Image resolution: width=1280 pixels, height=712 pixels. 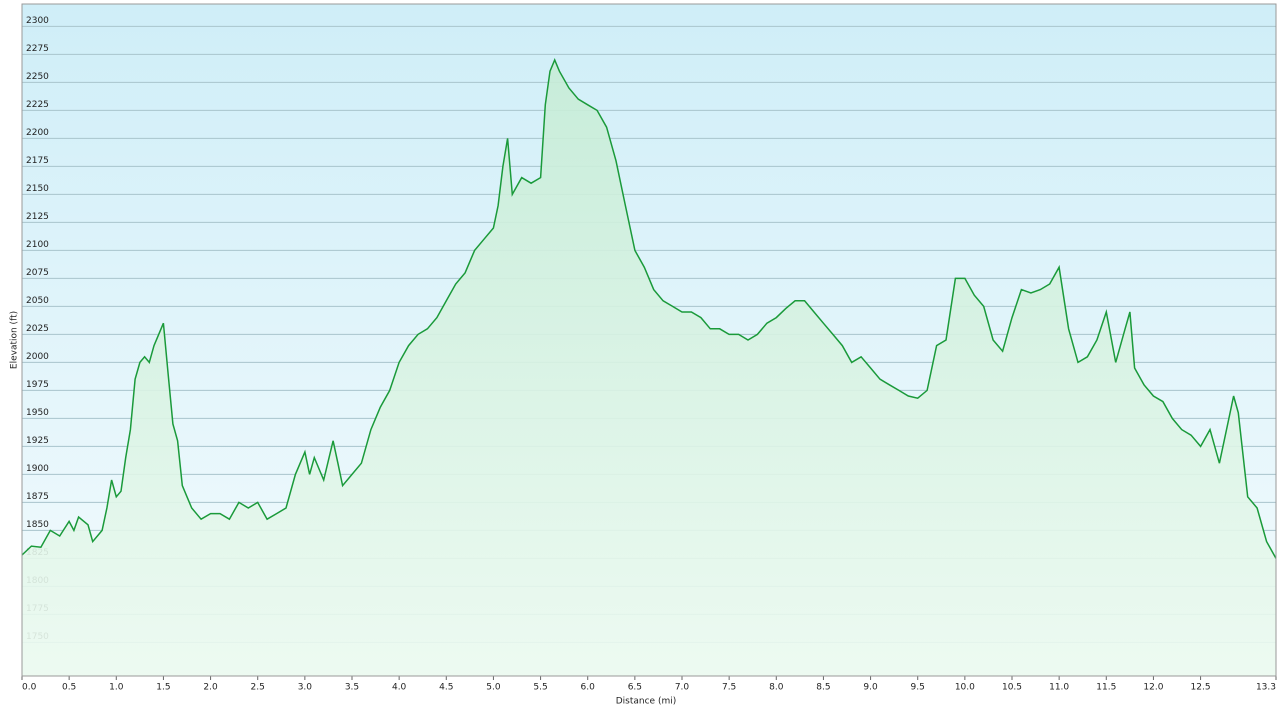 What do you see at coordinates (588, 688) in the screenshot?
I see `x-tick-label: 6.0` at bounding box center [588, 688].